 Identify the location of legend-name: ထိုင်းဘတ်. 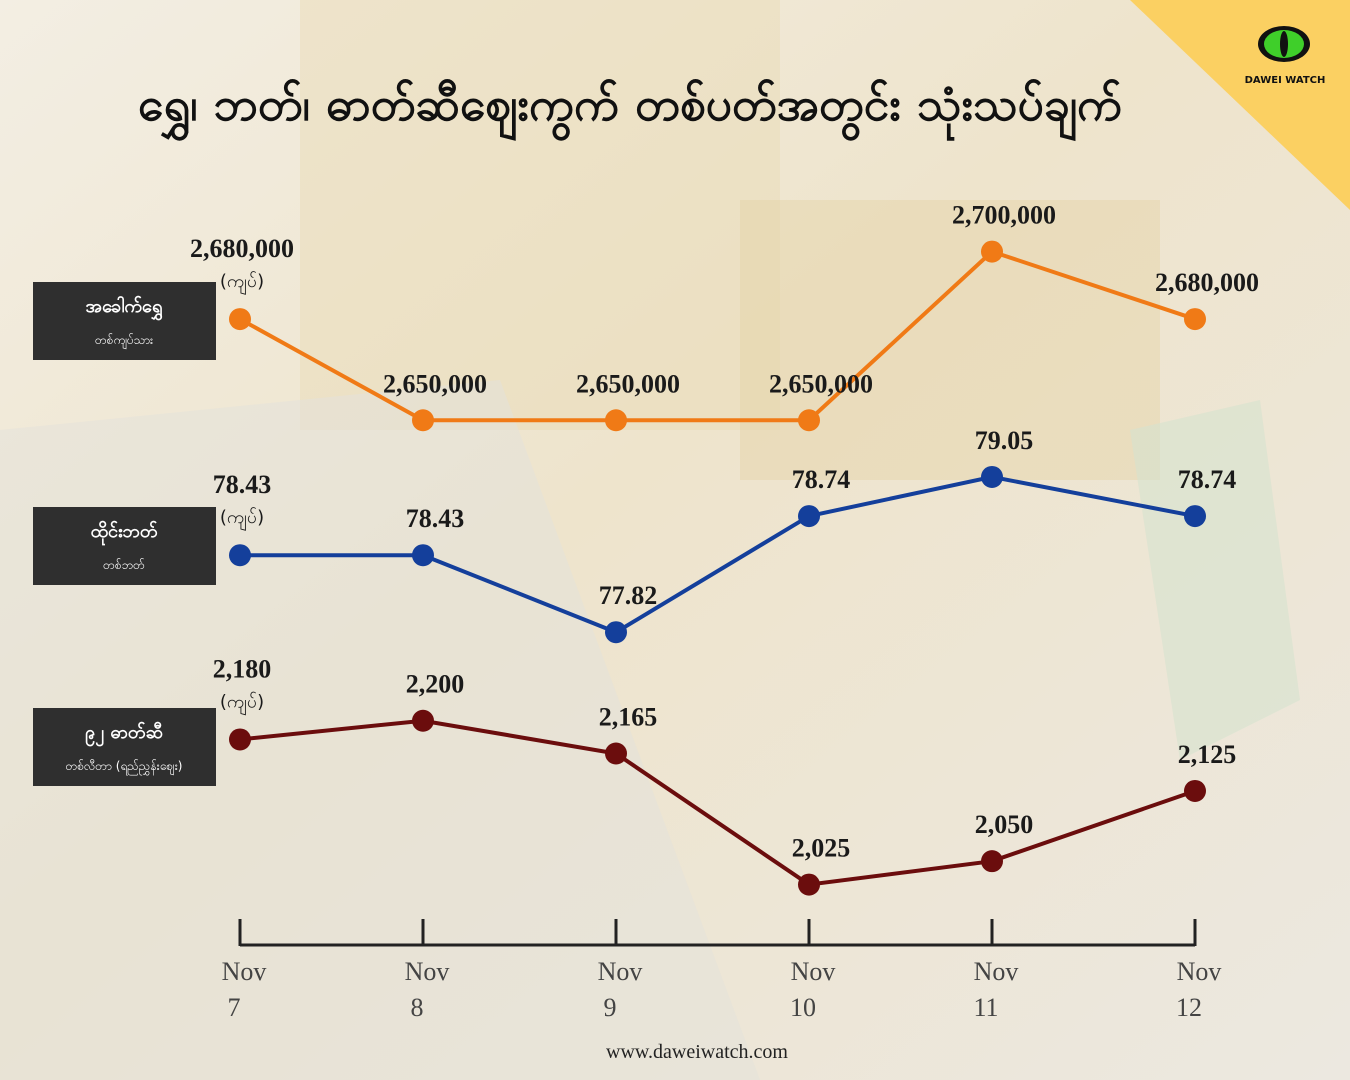
(124, 533).